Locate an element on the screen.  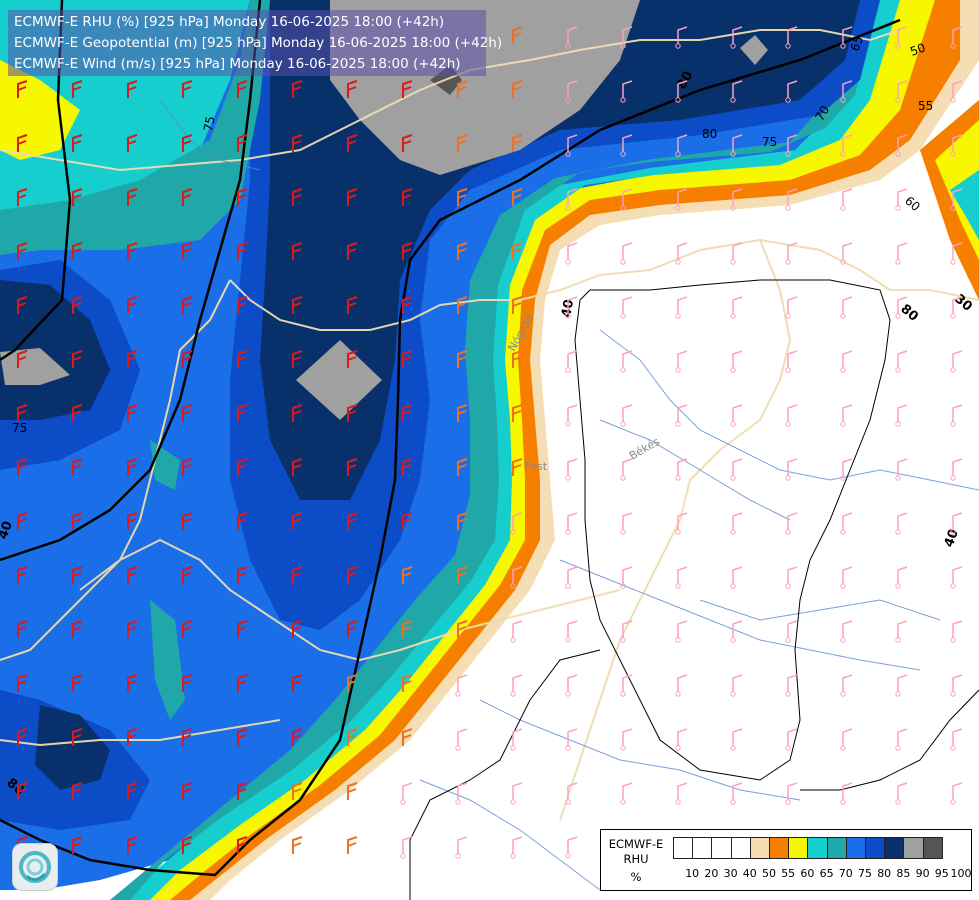
rhu-region-90-sw is located at coordinates (72, 747).